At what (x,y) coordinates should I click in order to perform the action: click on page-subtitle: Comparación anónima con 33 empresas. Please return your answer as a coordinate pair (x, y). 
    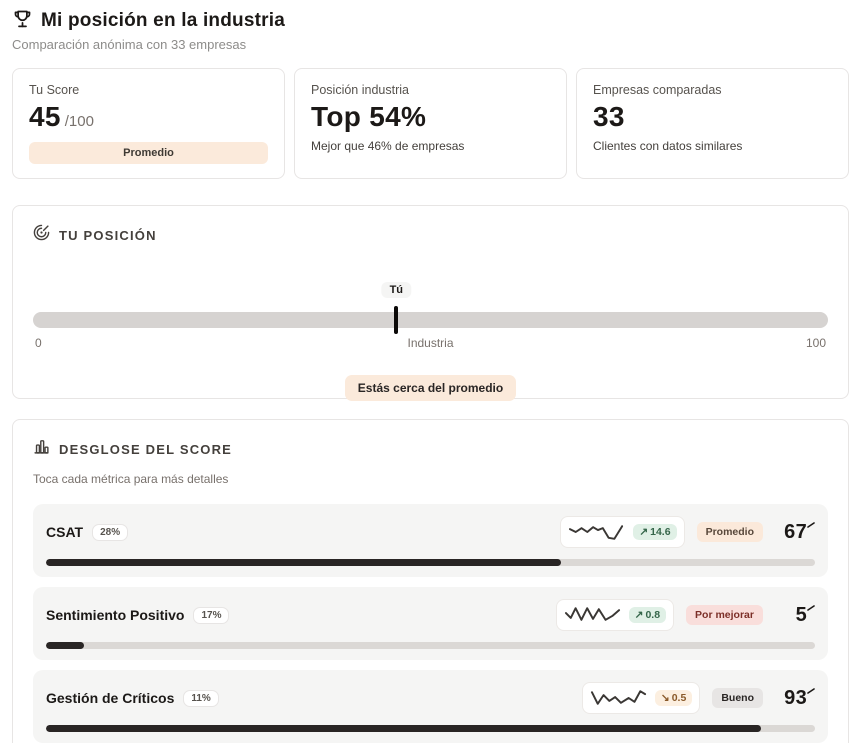
    Looking at the image, I should click on (129, 44).